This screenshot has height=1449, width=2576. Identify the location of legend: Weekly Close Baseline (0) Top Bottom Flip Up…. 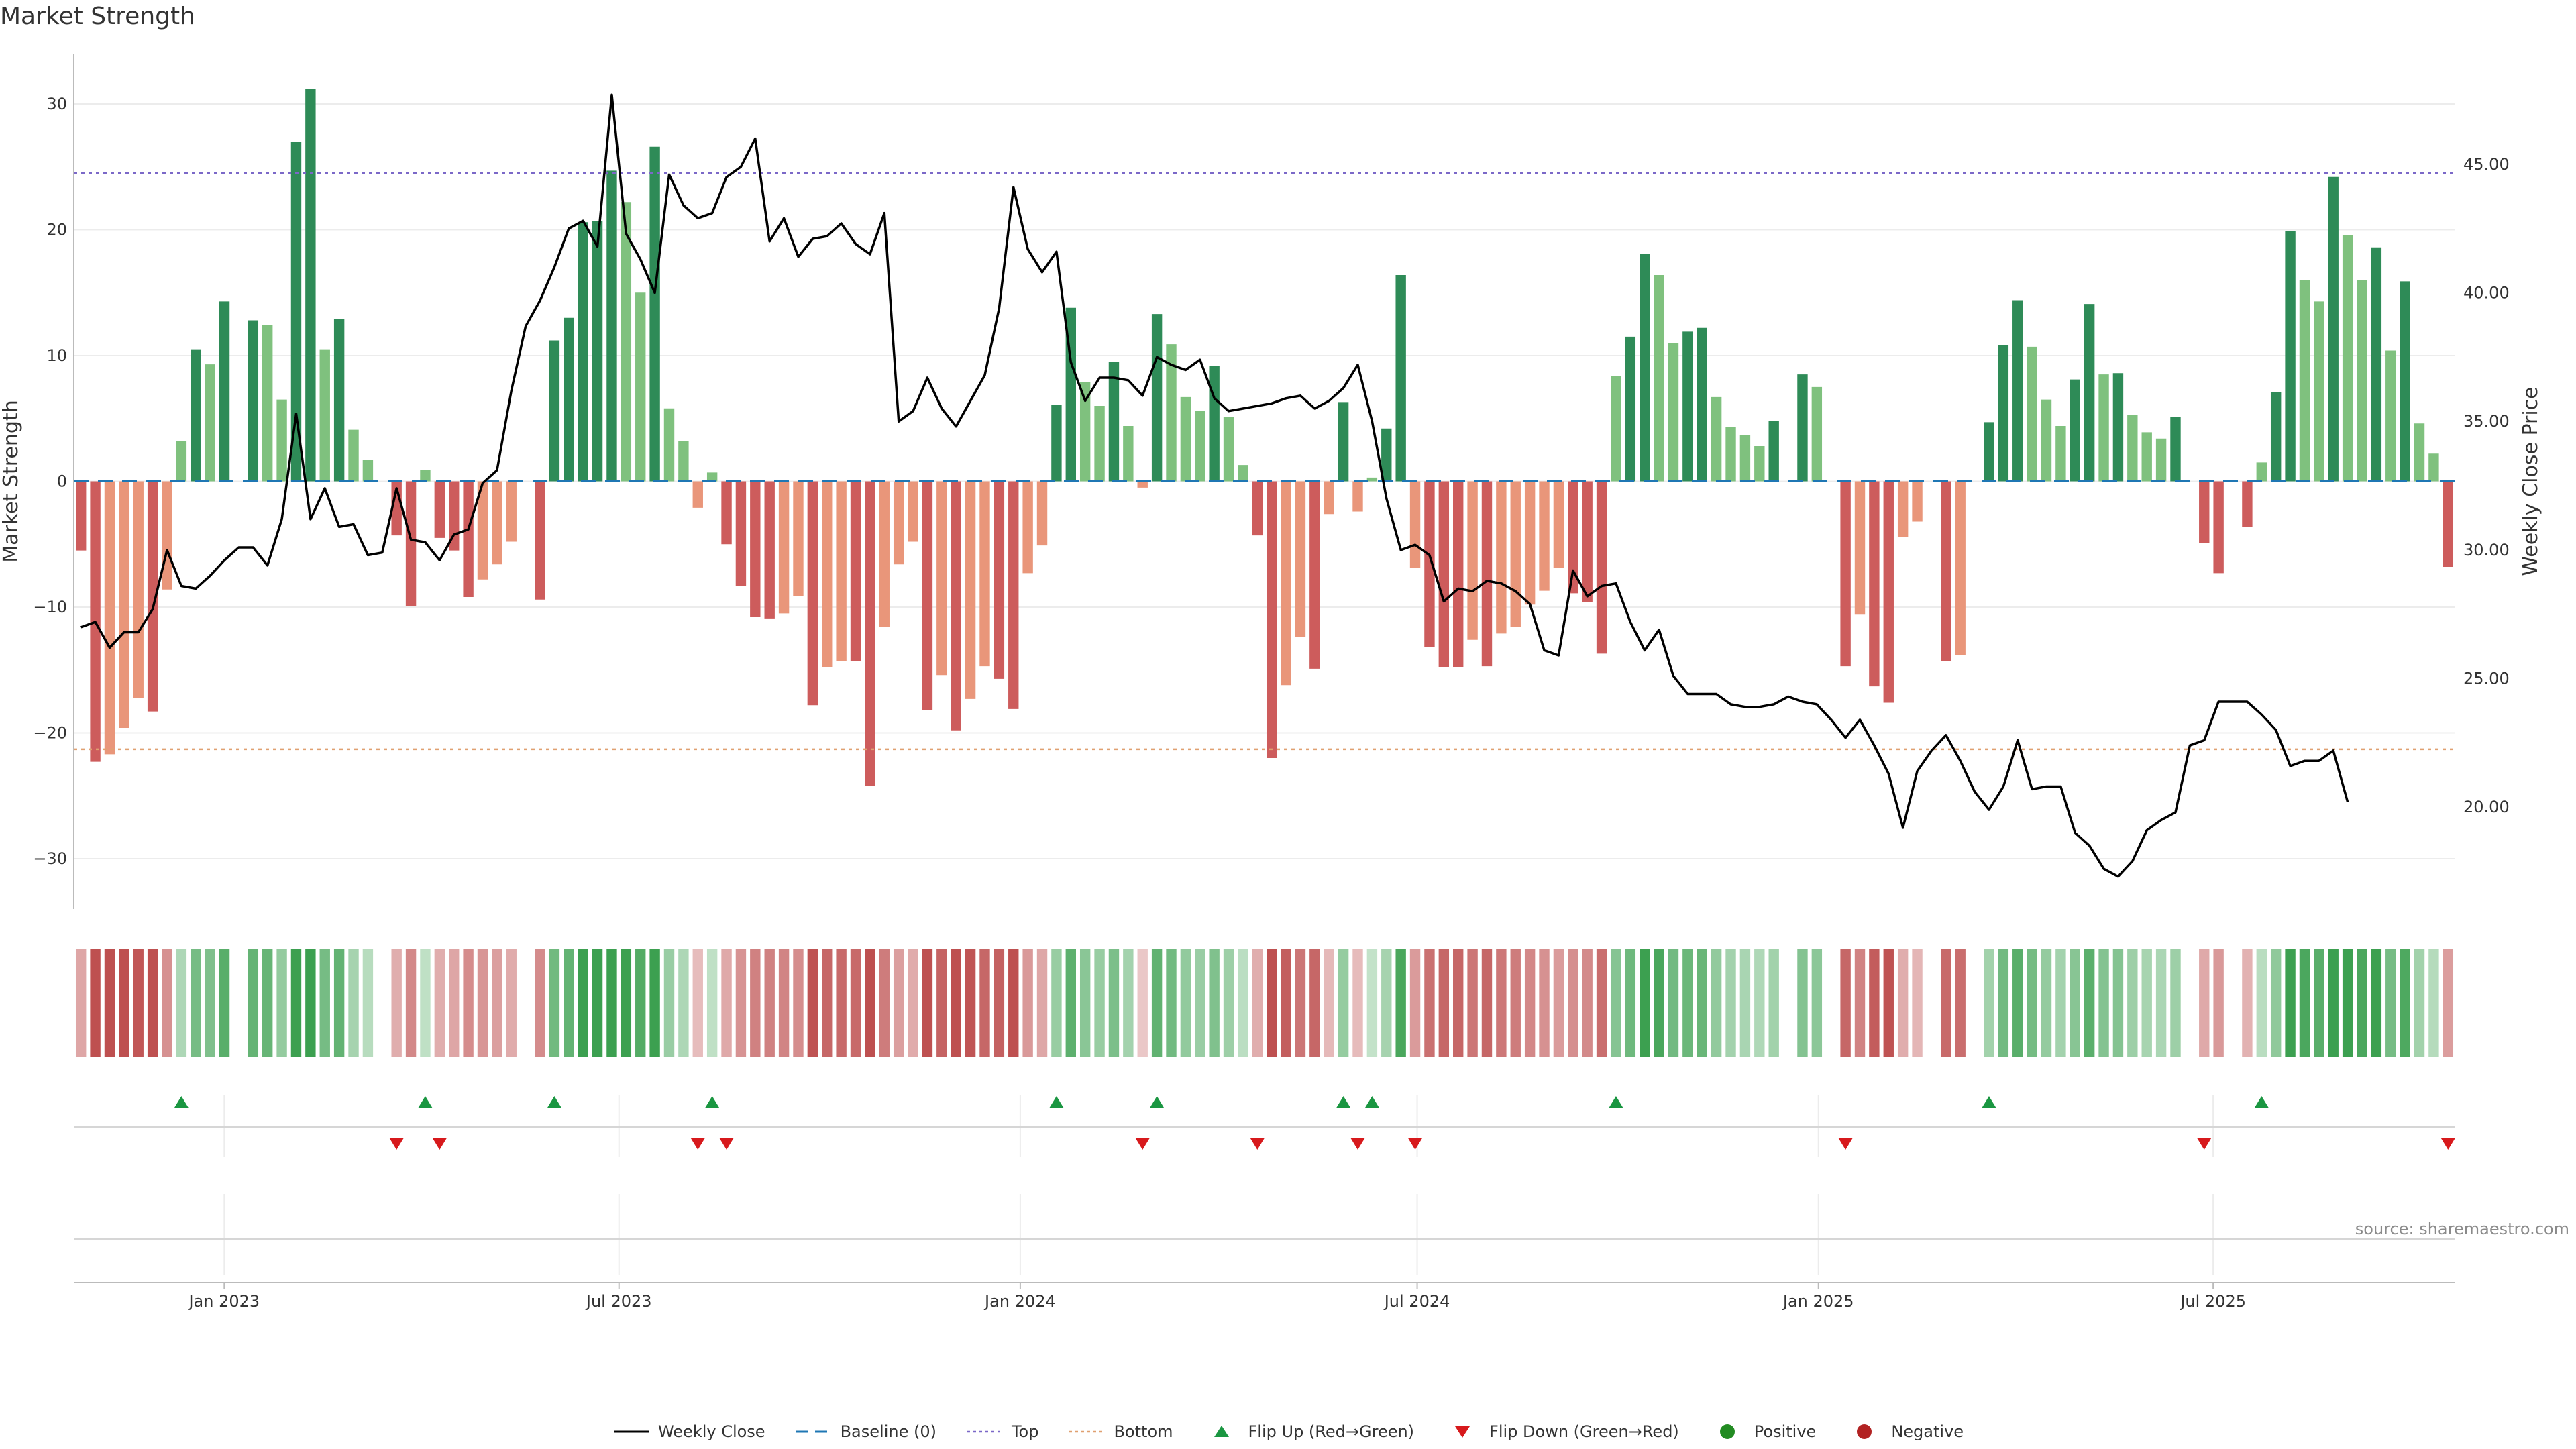
(1288, 1431).